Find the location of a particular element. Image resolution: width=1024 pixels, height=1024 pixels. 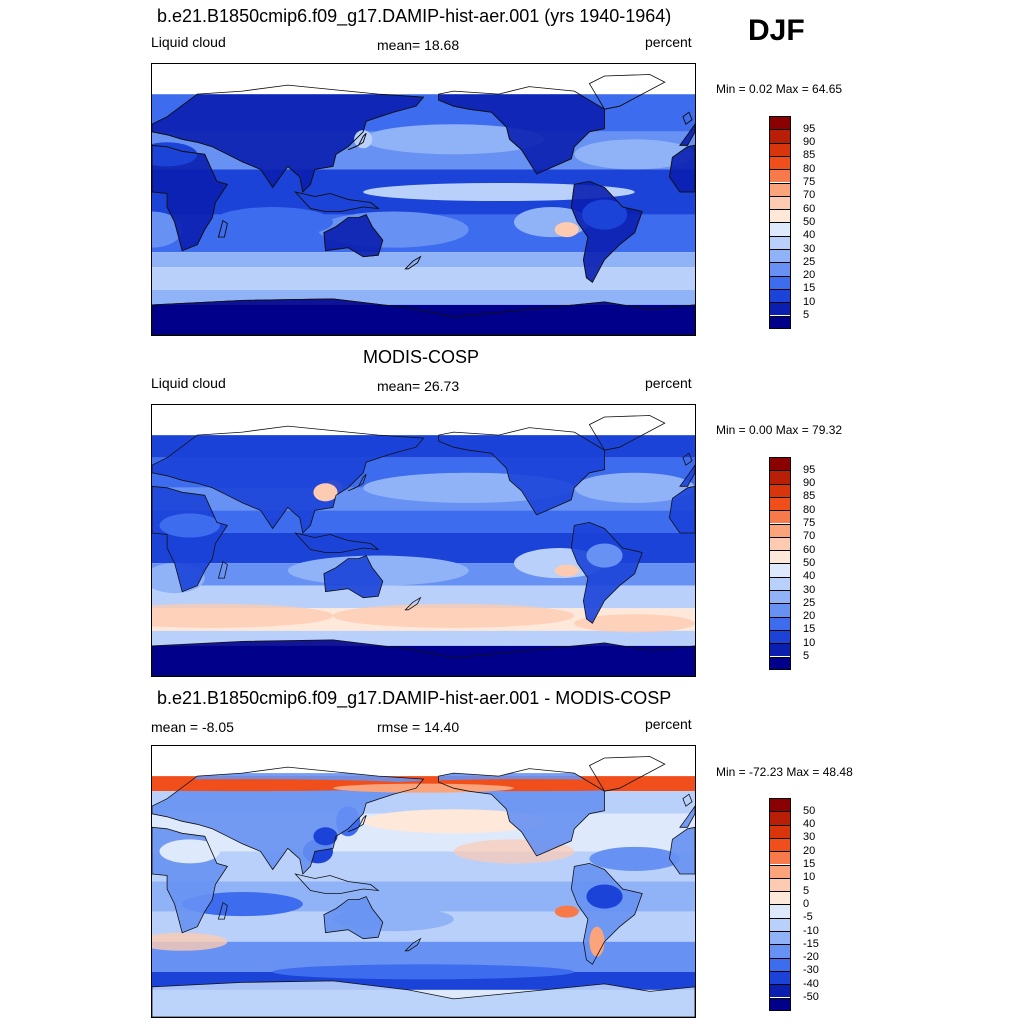

colorbar-tick-label: -10 is located at coordinates (811, 930).